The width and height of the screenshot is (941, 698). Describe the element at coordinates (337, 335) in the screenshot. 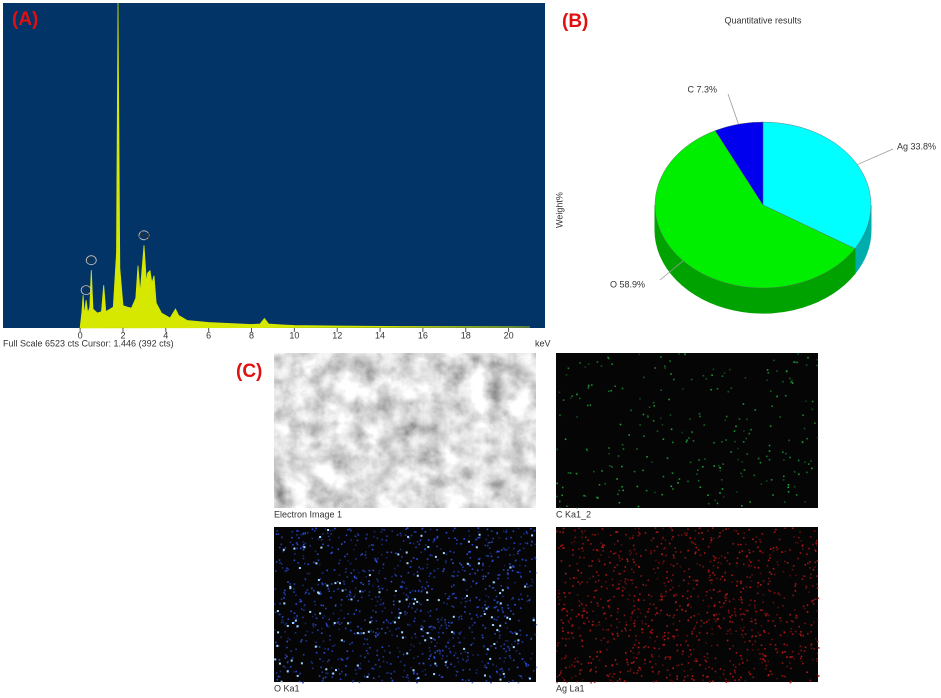

I see `x-tick-label: 12` at that location.